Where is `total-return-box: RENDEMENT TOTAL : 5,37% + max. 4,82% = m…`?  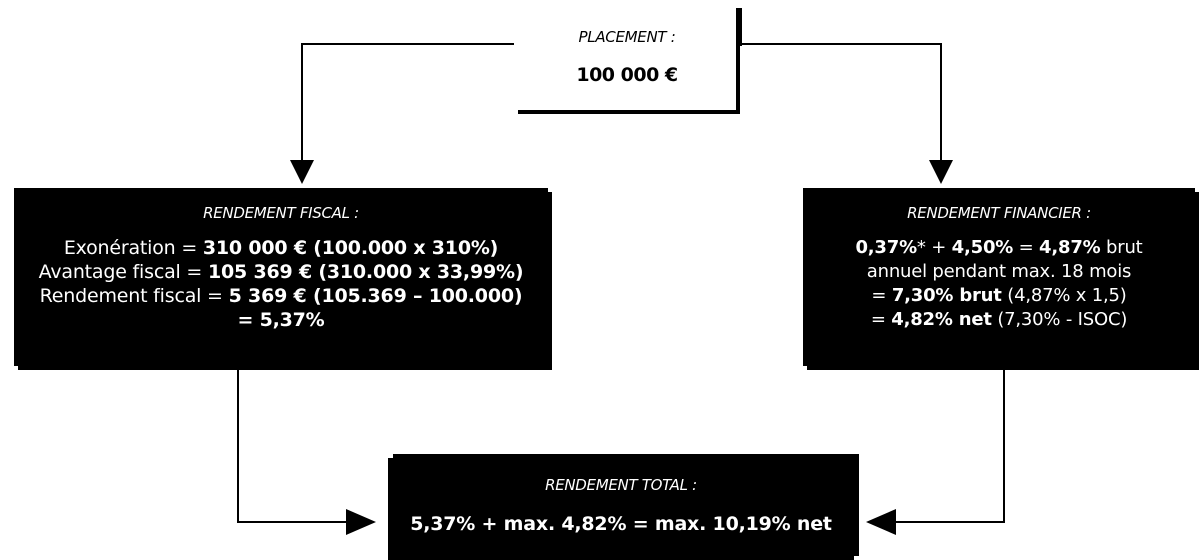
total-return-box: RENDEMENT TOTAL : 5,37% + max. 4,82% = m… is located at coordinates (621, 509).